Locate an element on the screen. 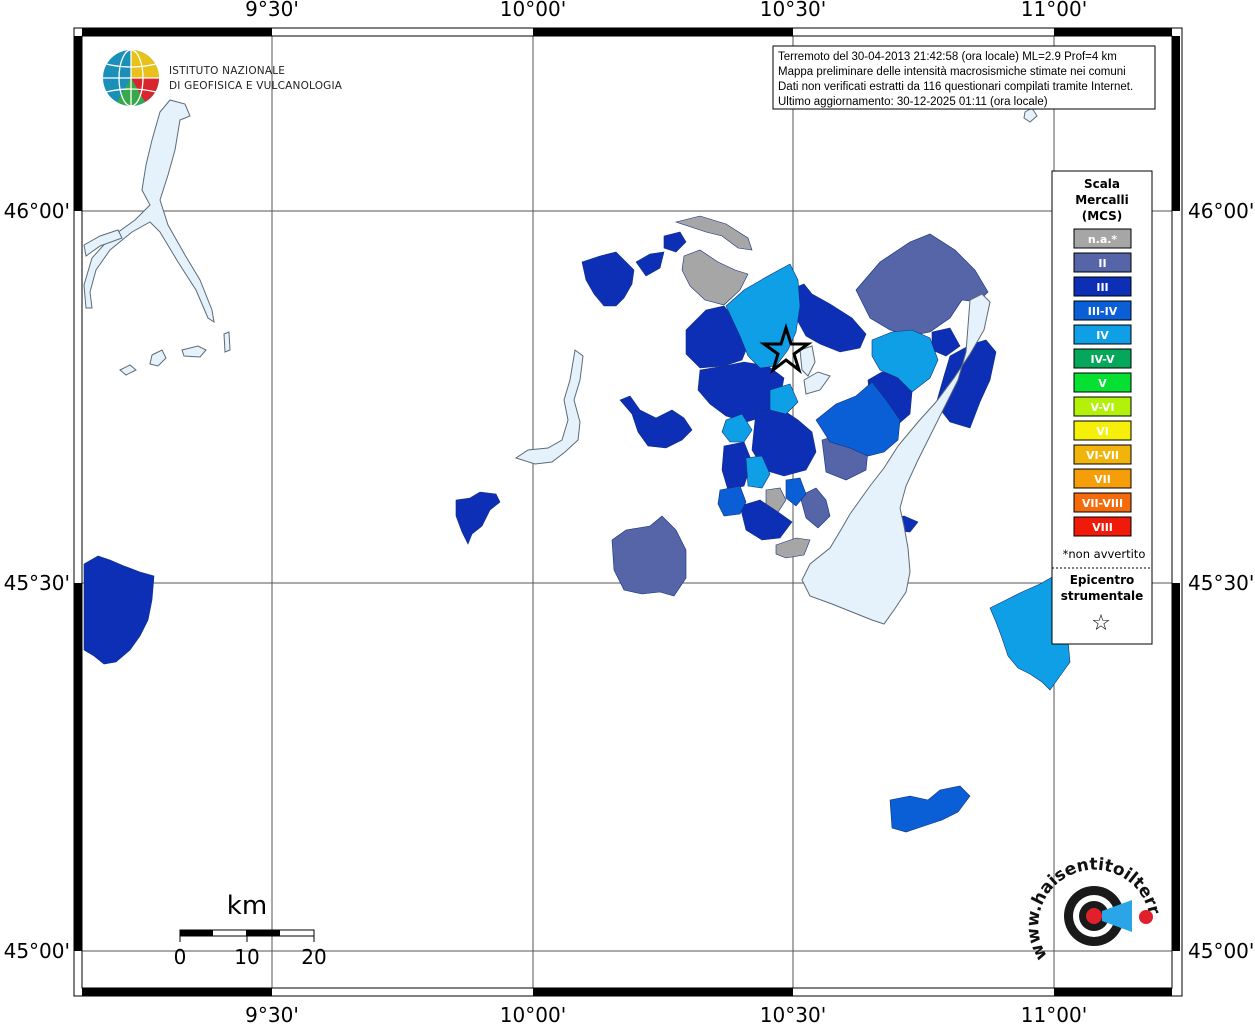 The height and width of the screenshot is (1024, 1255). tick-lon-bottom-3: 10°30' is located at coordinates (793, 1013).